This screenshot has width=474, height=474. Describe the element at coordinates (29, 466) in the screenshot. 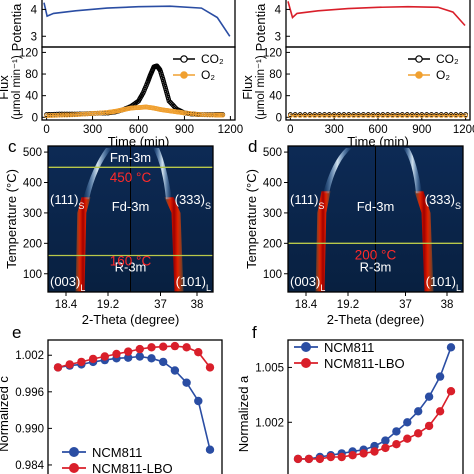

I see `y-tick-label: 0.984` at that location.